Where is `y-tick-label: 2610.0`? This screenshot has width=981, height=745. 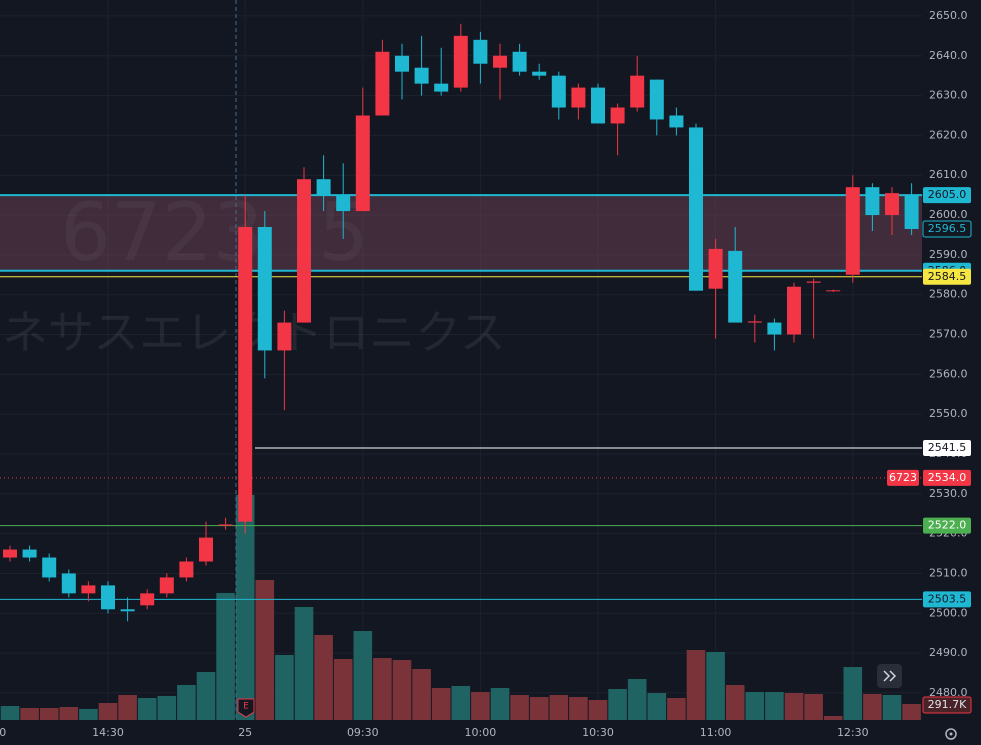 y-tick-label: 2610.0 is located at coordinates (948, 174).